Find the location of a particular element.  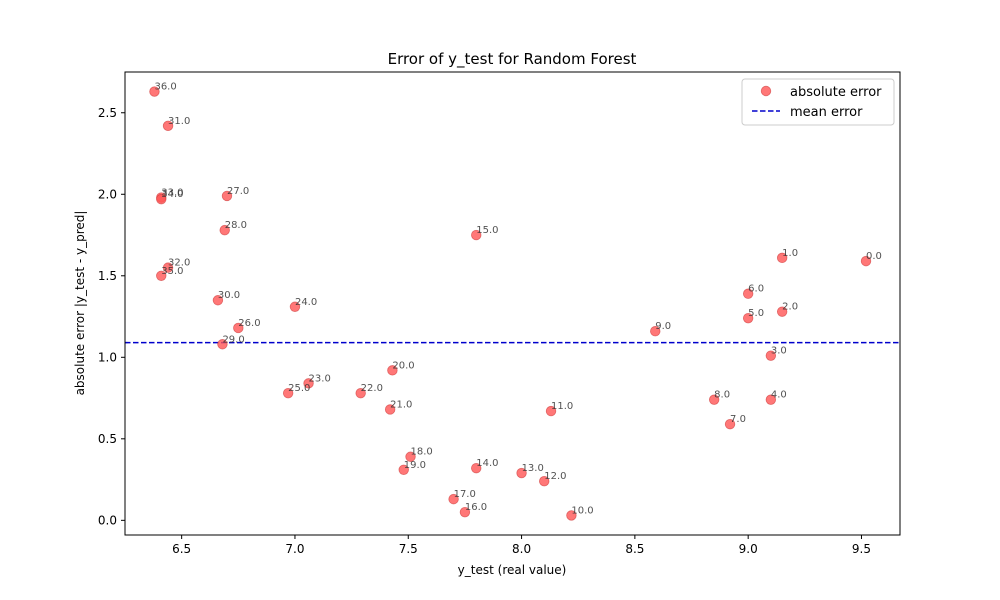

point-label: 18.0 is located at coordinates (422, 452).